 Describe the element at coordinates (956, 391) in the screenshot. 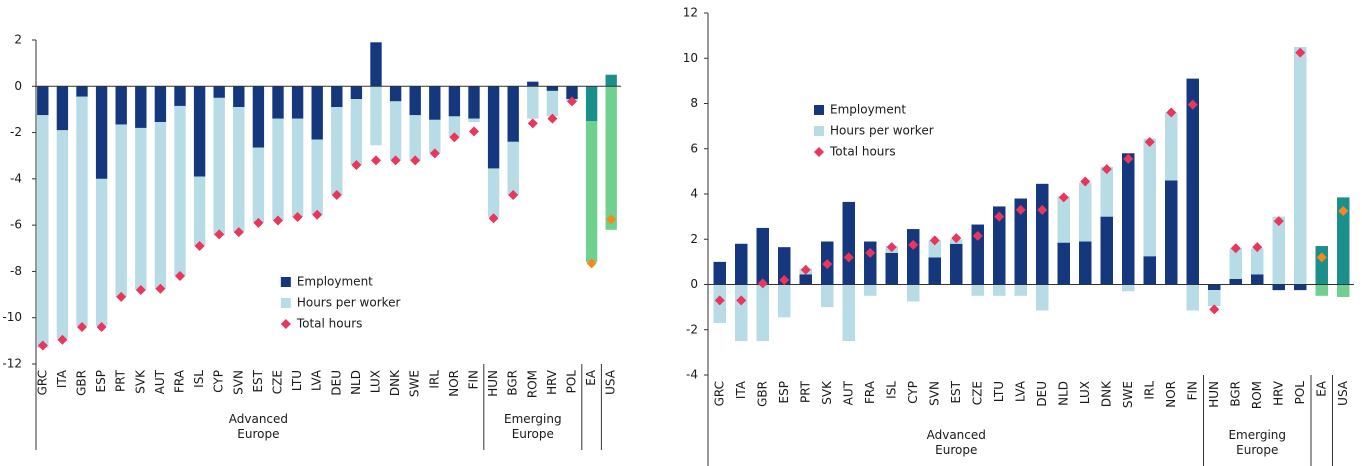

I see `x-tick-label: EST` at that location.